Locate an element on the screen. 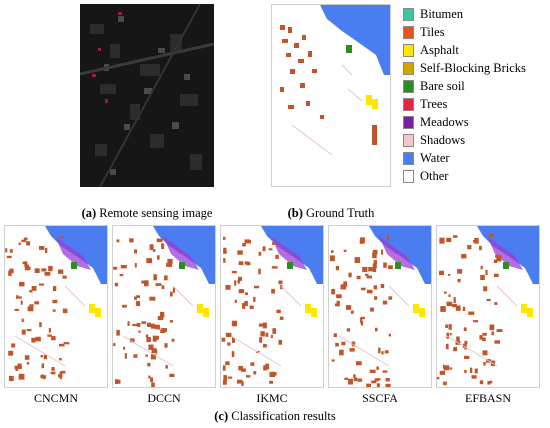  legend-label: Shadows is located at coordinates (443, 139).